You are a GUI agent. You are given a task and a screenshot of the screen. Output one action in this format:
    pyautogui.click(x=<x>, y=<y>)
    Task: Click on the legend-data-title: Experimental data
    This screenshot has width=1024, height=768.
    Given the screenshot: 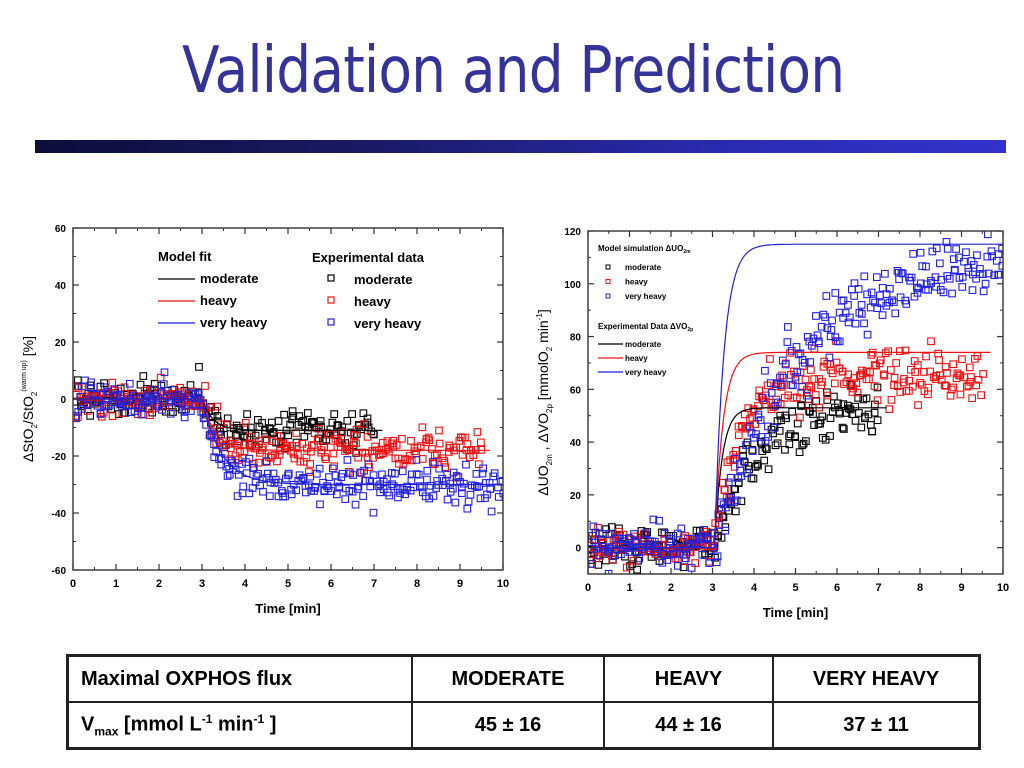 What is the action you would take?
    pyautogui.click(x=368, y=257)
    